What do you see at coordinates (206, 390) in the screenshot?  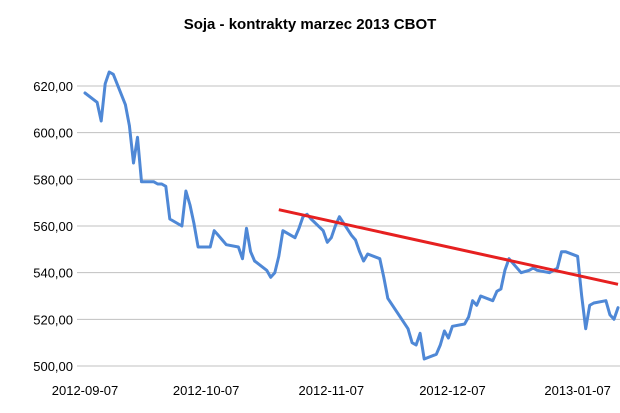 I see `x-tick-label: 2012-10-07` at bounding box center [206, 390].